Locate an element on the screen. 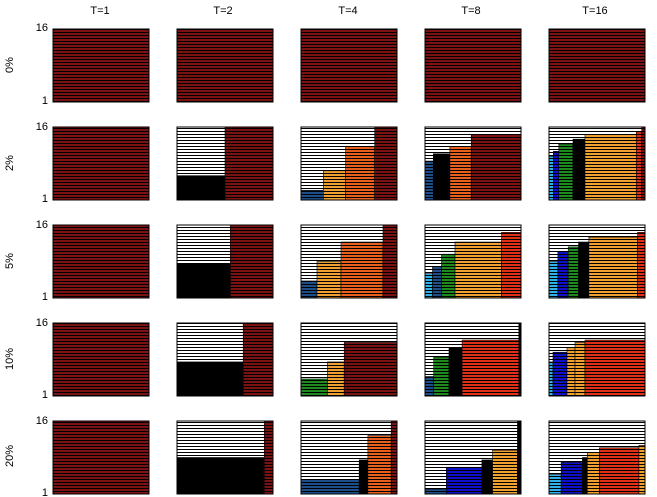 The image size is (657, 497). panel-r4-c4 is located at coordinates (597, 457).